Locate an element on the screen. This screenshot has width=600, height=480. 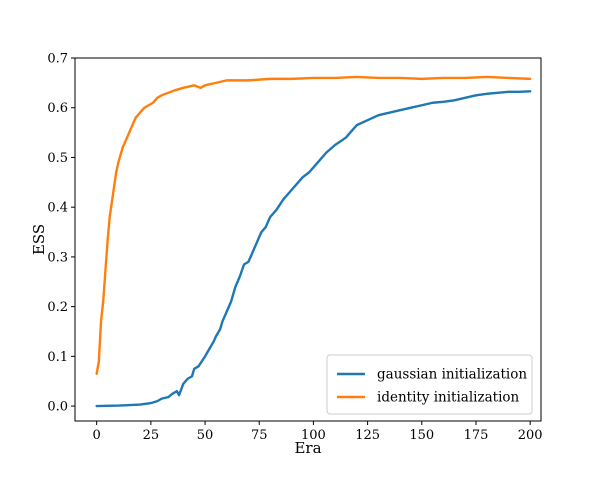
legend-label: identity initialization is located at coordinates (448, 398).